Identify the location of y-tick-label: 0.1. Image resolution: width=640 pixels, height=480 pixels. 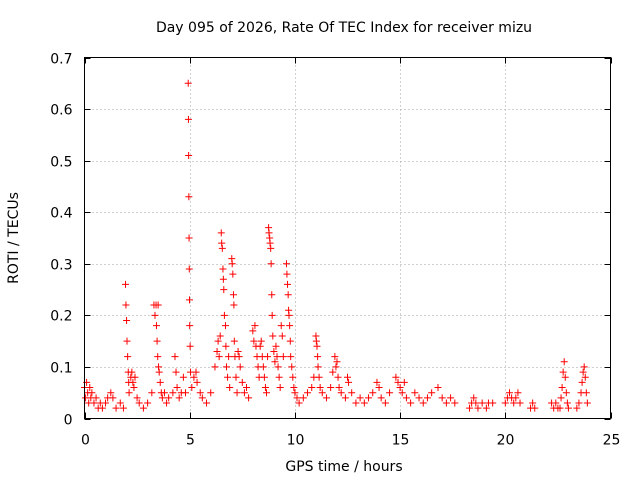
(61, 369).